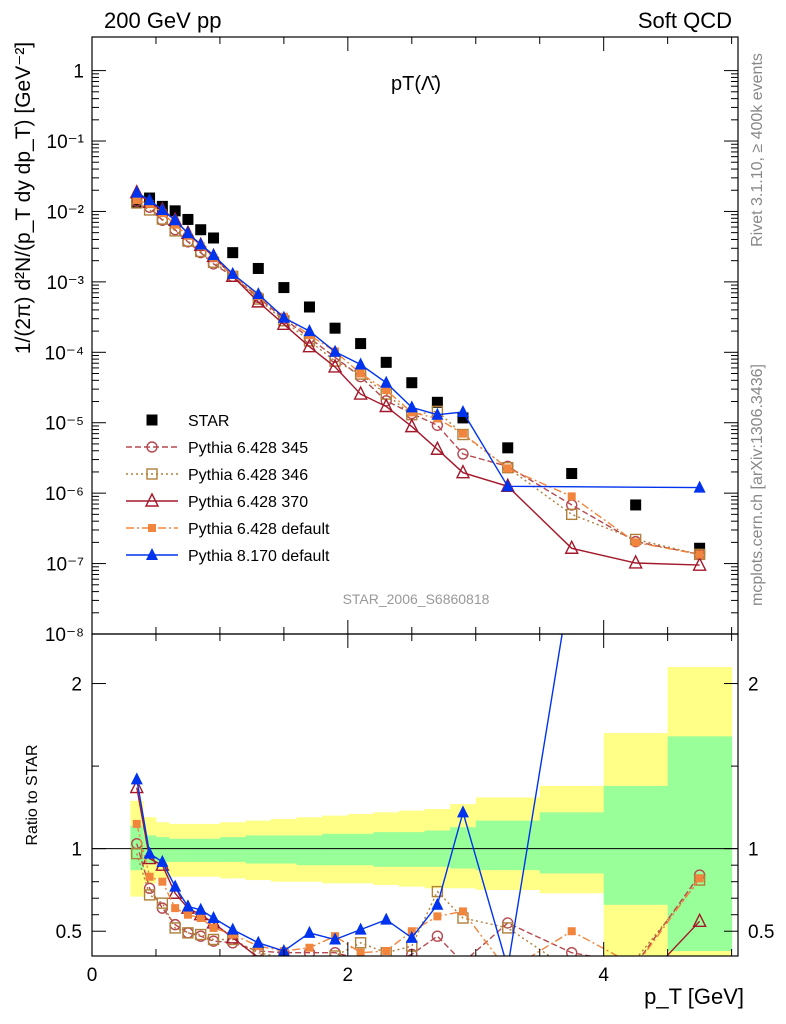  What do you see at coordinates (603, 975) in the screenshot?
I see `x-tick-label: 4` at bounding box center [603, 975].